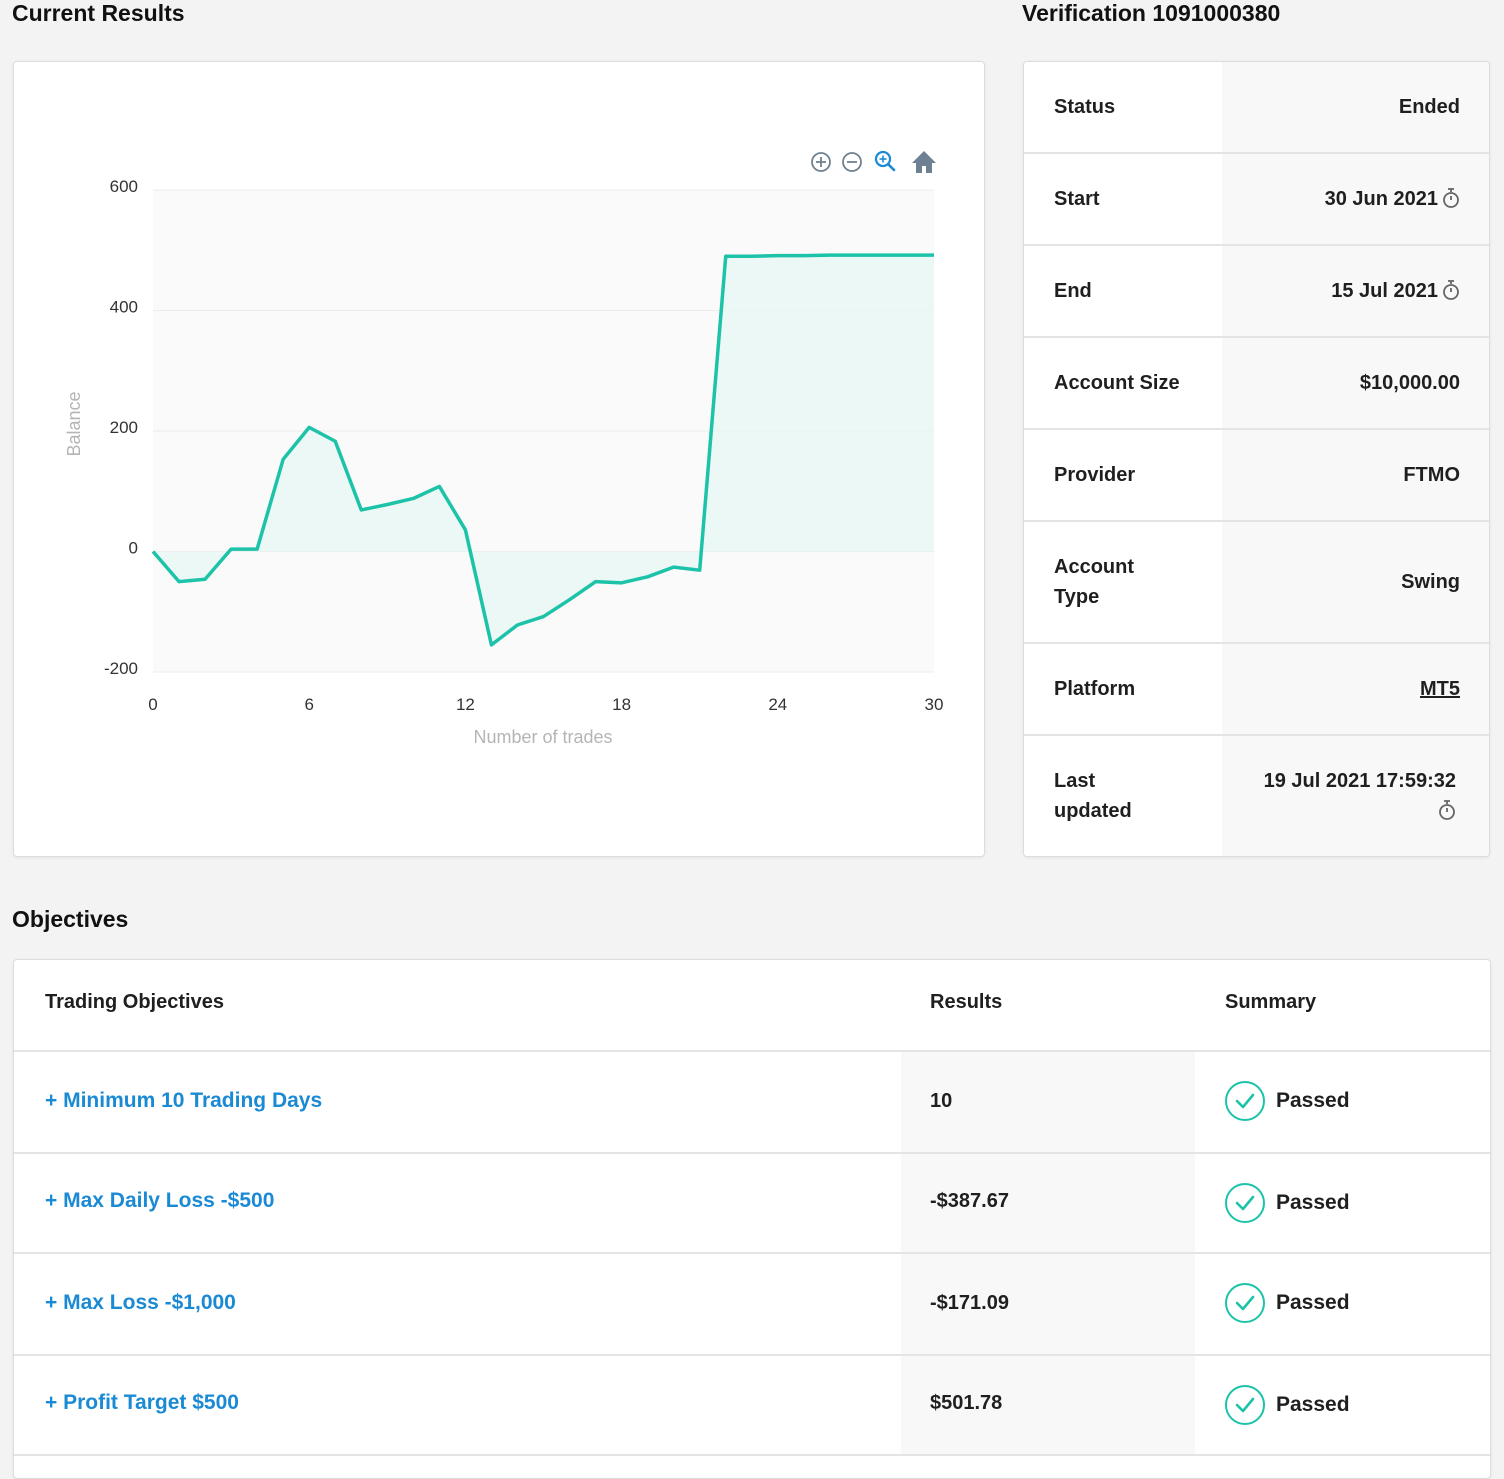 This screenshot has width=1504, height=1479. What do you see at coordinates (885, 161) in the screenshot?
I see `zoom-select-icon` at bounding box center [885, 161].